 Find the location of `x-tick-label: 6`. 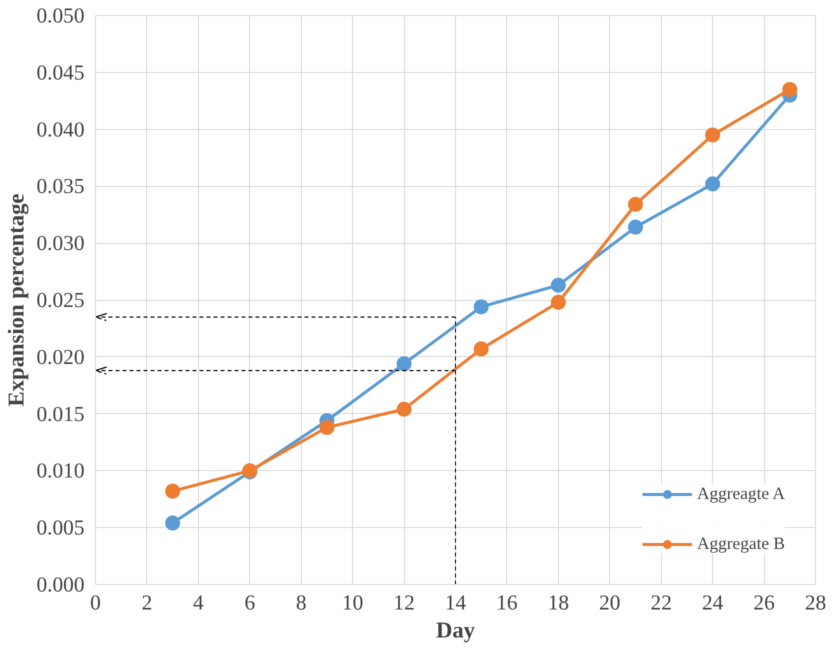

x-tick-label: 6 is located at coordinates (250, 602).